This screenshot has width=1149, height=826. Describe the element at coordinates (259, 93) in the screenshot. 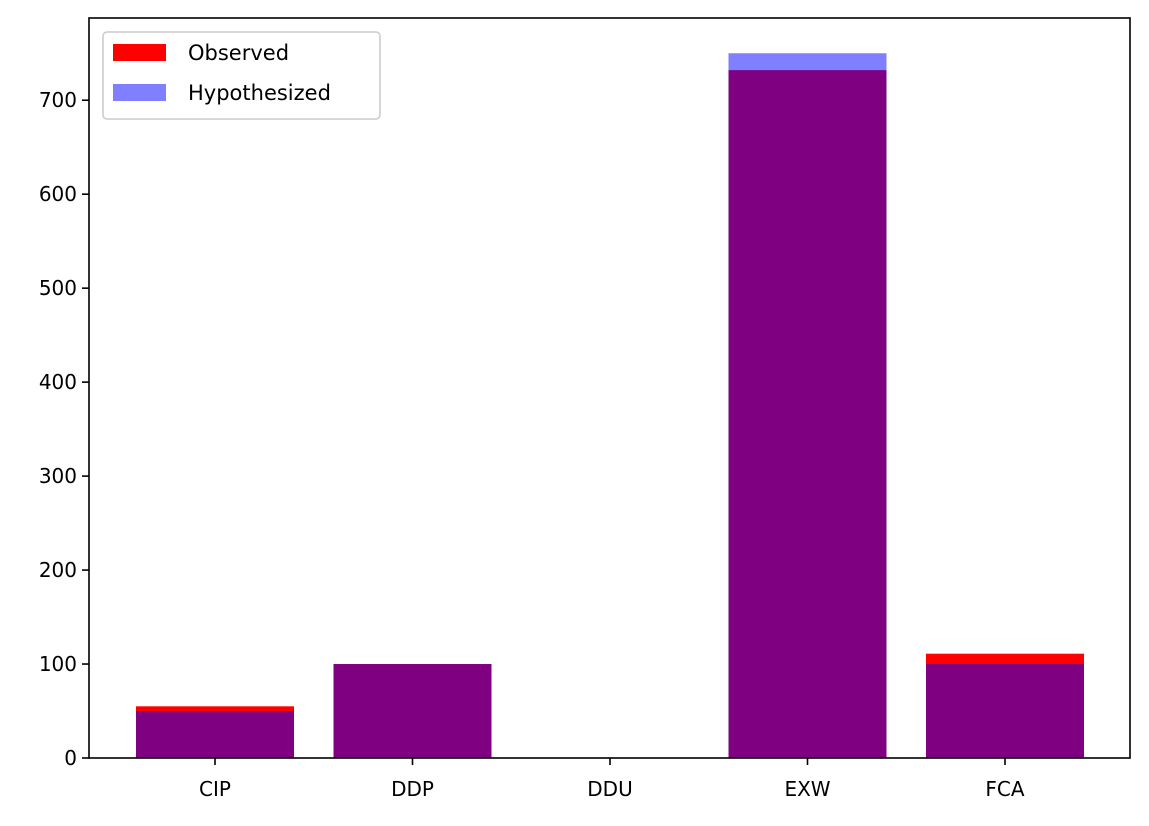

I see `legend-label-hypothesized: Hypothesized` at that location.